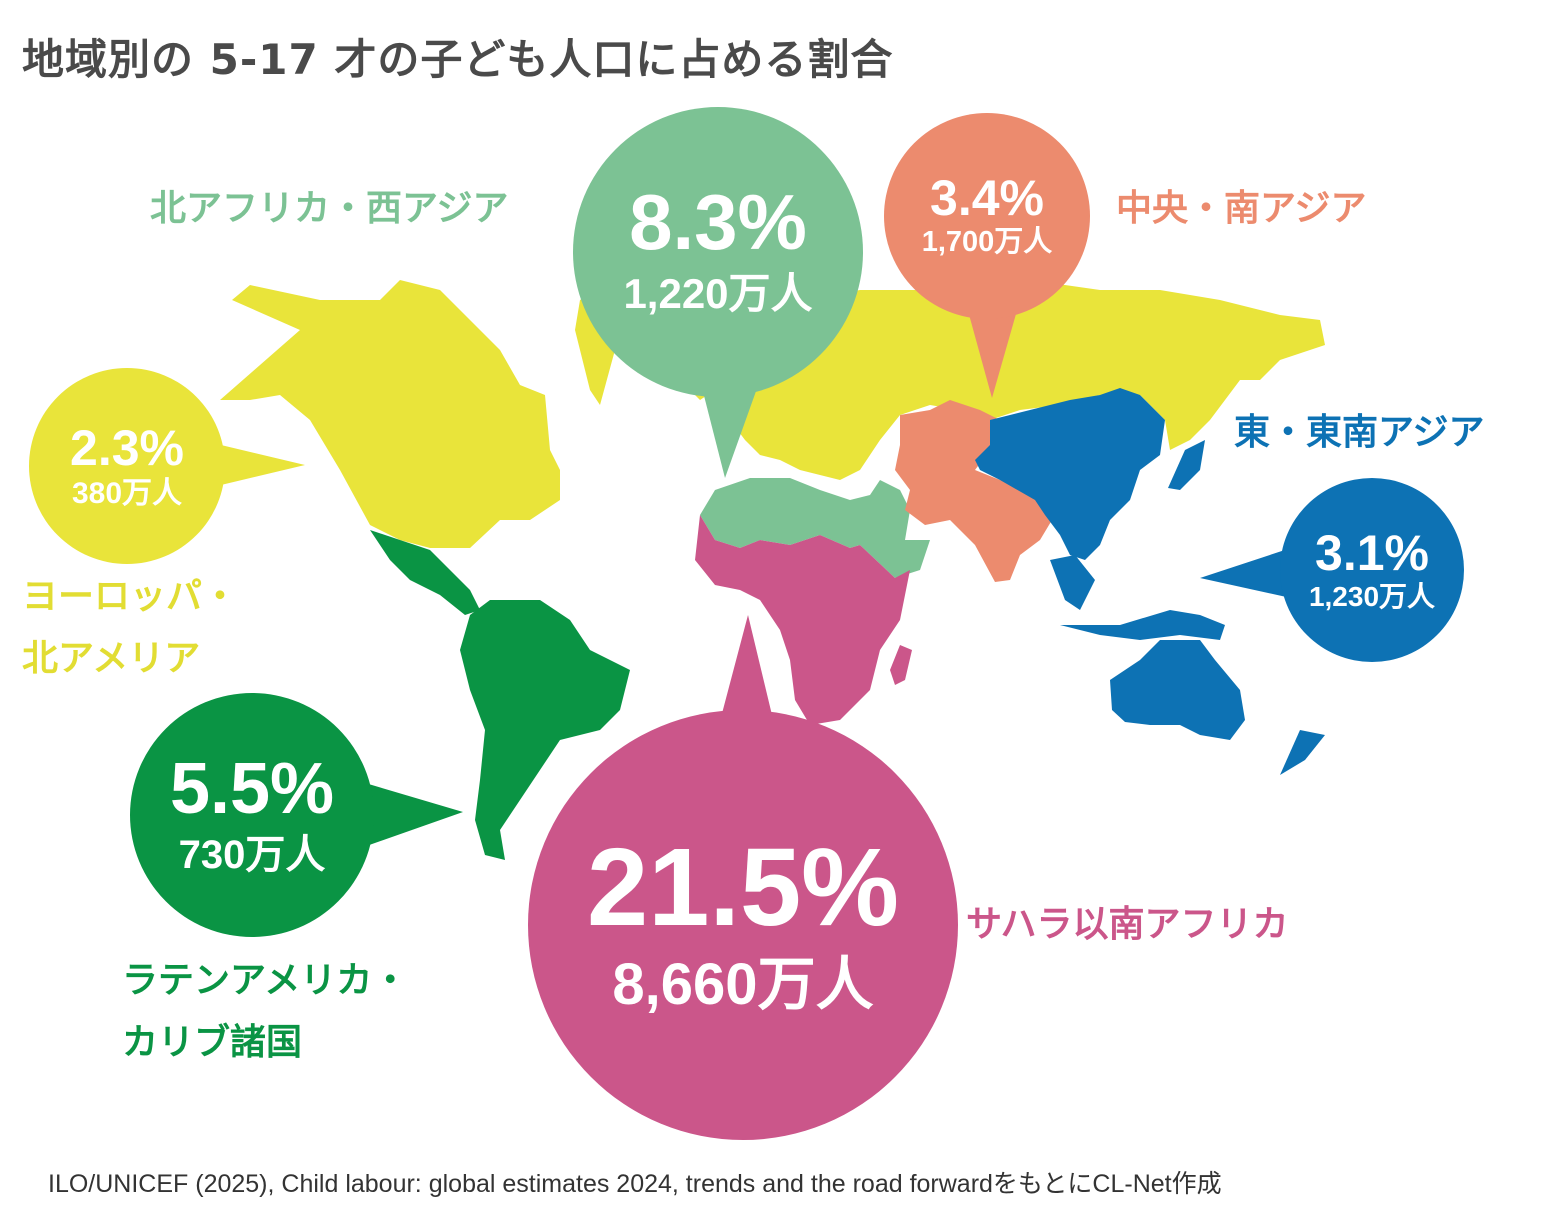  I want to click on bubble-text-nafrica-wasia: 8.3% 1,220万人, so click(718, 250).